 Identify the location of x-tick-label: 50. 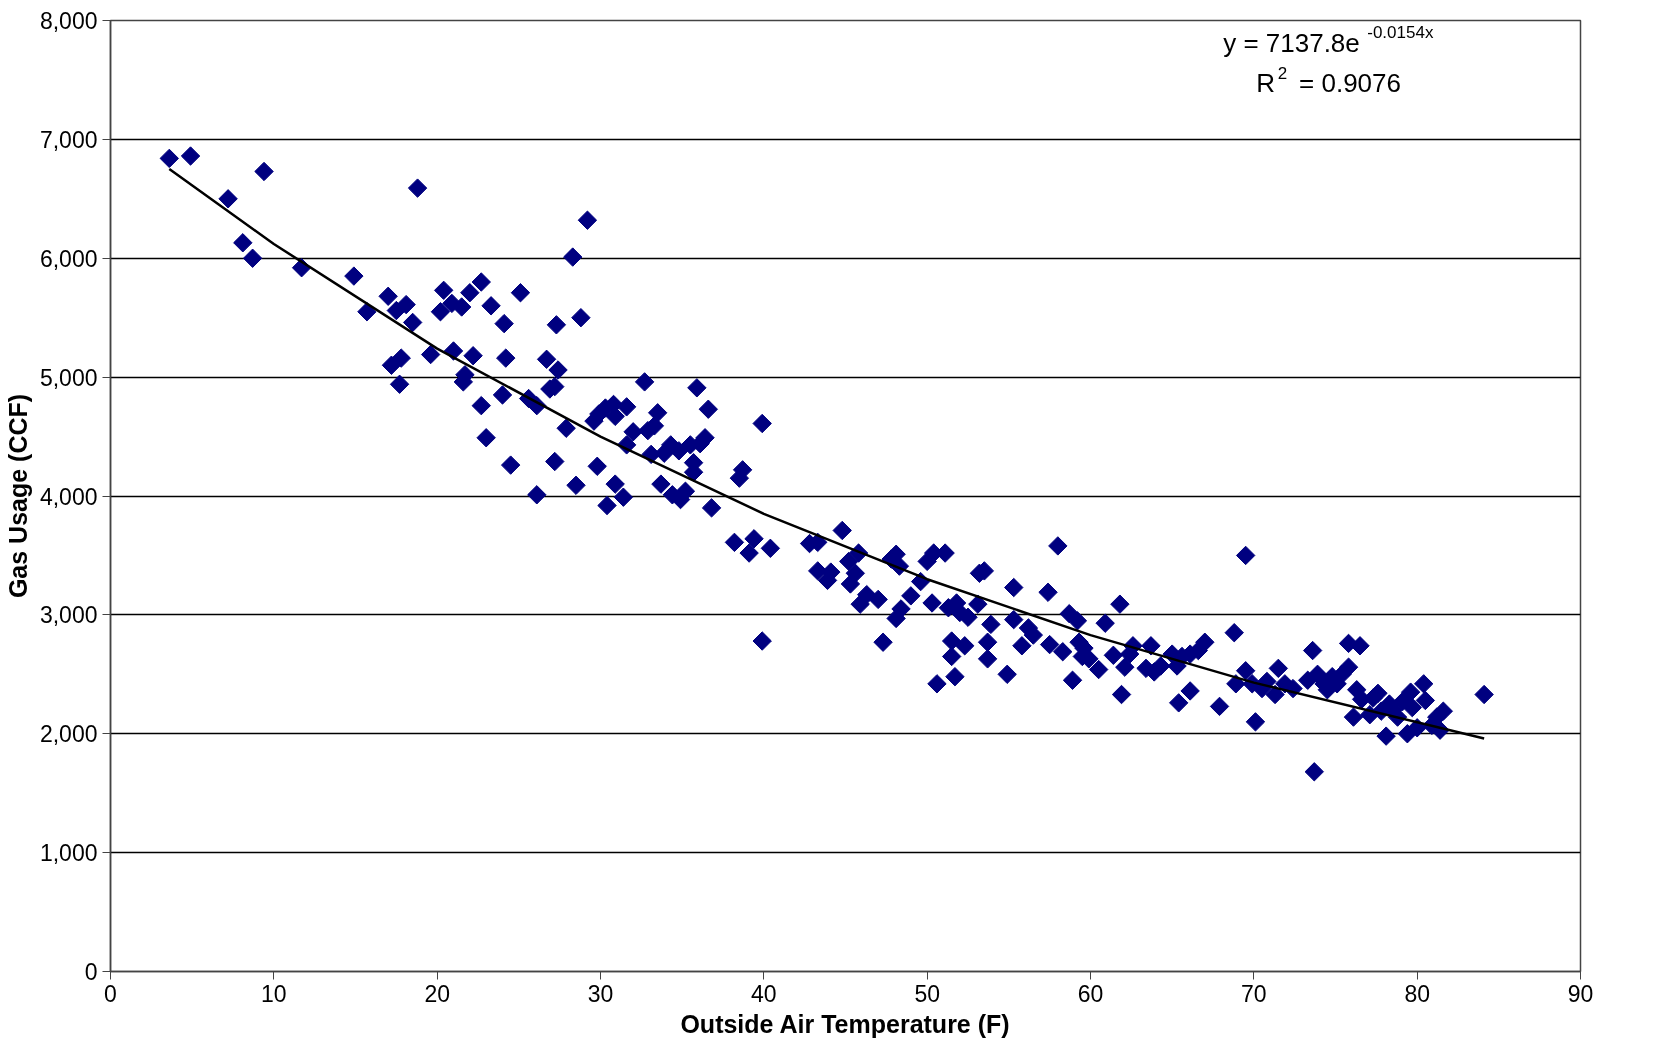
(927, 993).